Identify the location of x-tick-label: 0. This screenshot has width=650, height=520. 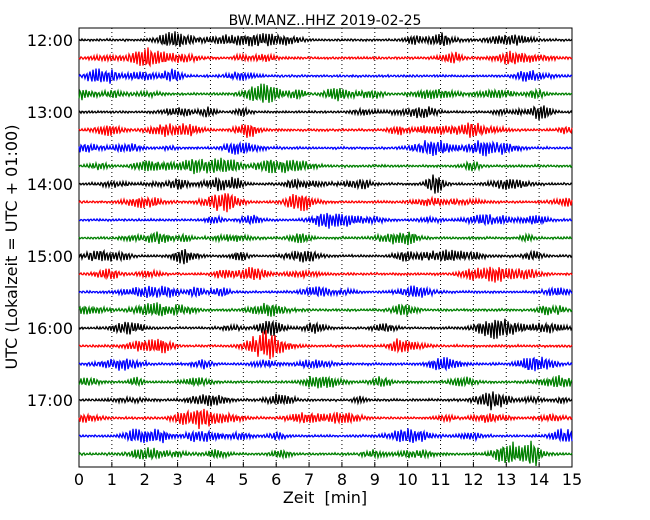
(79, 479).